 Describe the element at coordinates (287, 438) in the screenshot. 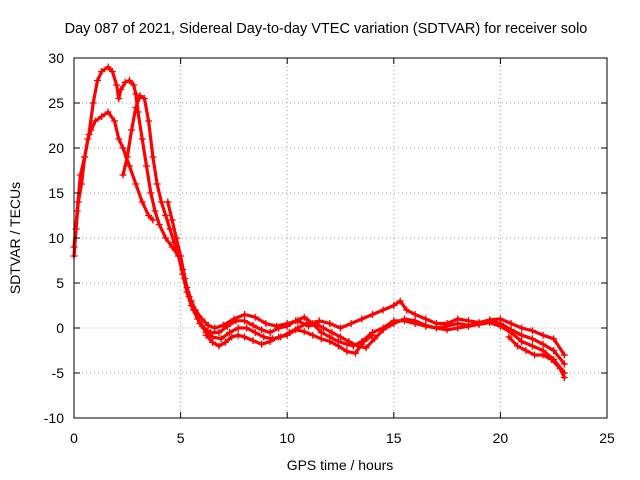

I see `x-tick-label: 10` at that location.